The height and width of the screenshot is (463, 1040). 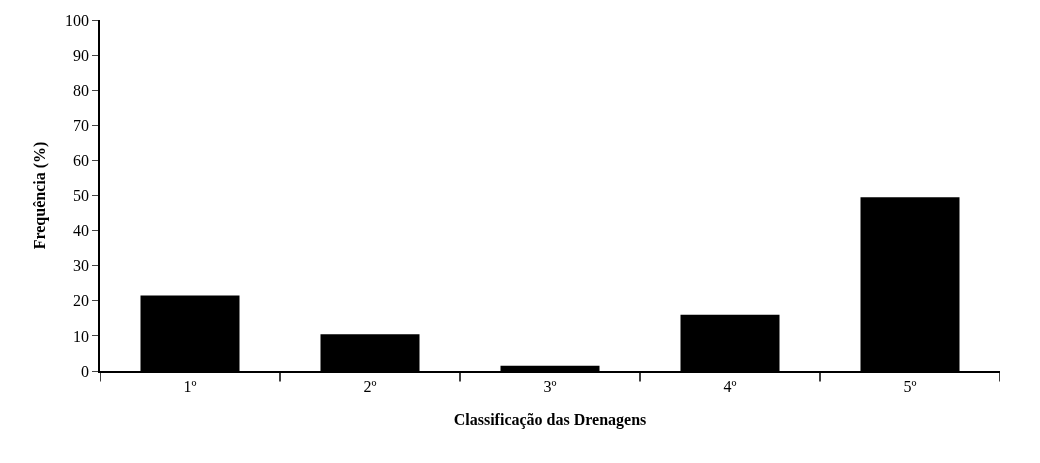 I want to click on y-tick-label: 50, so click(x=81, y=196).